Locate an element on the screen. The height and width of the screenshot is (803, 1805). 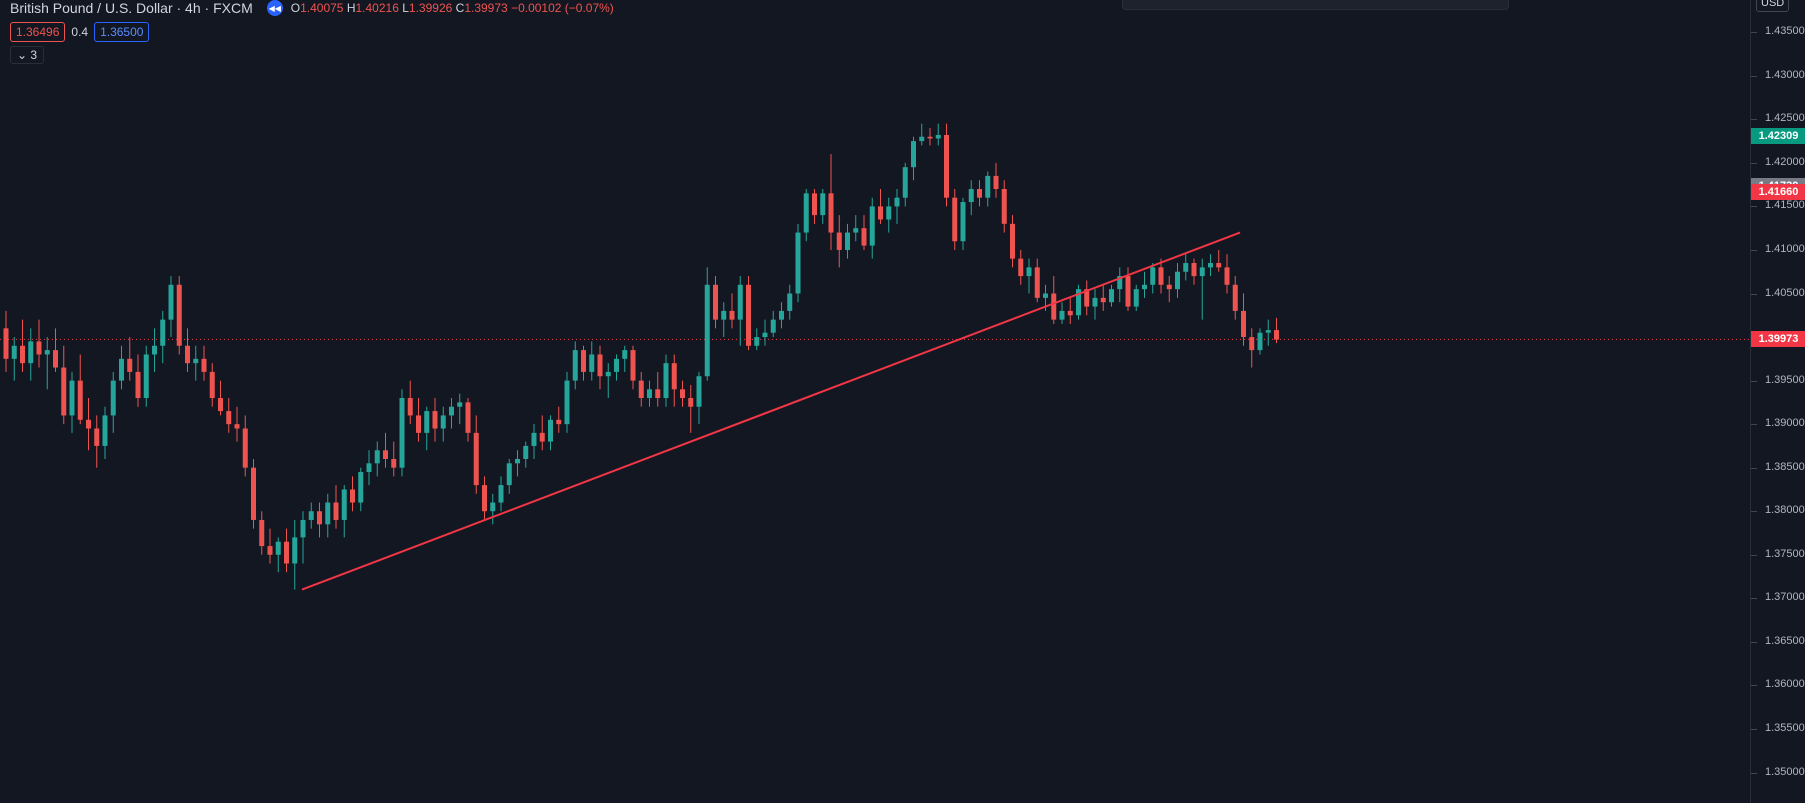
ohlc-high-label: H is located at coordinates (351, 8).